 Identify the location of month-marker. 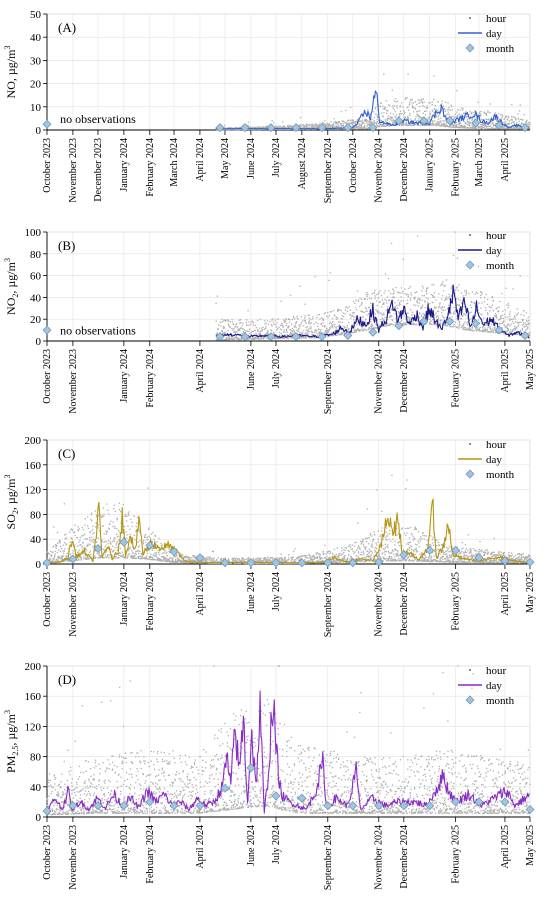
(47, 124).